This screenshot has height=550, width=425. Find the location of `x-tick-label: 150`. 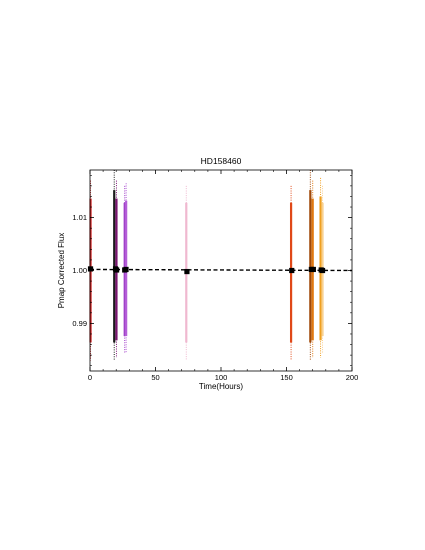

x-tick-label: 150 is located at coordinates (286, 377).